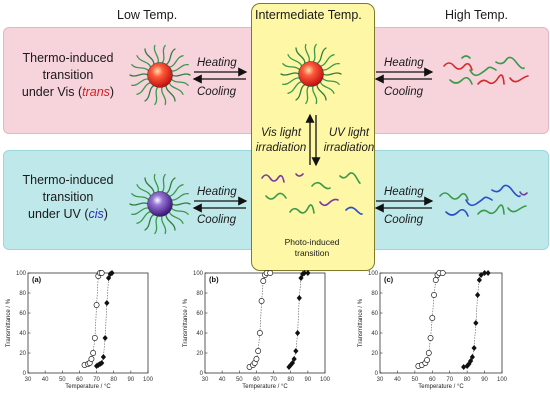 This screenshot has width=550, height=411. I want to click on uv-row-label-line2: transition, so click(68, 197).